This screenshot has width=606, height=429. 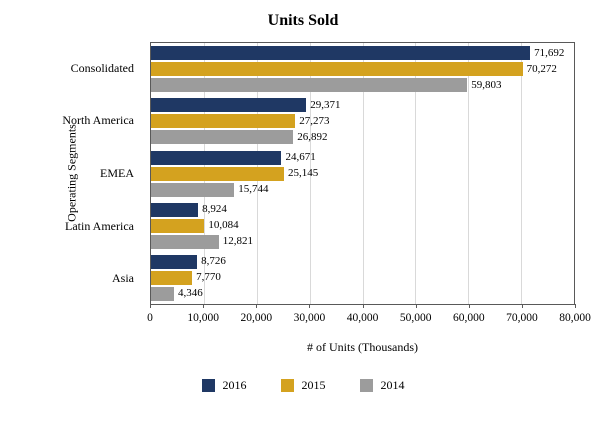 I want to click on category-label: Consolidated, so click(x=102, y=67).